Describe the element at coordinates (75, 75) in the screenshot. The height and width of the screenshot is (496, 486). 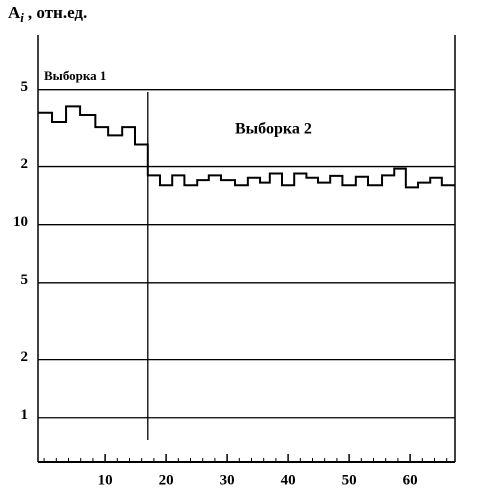
I see `annotation: Выборка 1` at that location.